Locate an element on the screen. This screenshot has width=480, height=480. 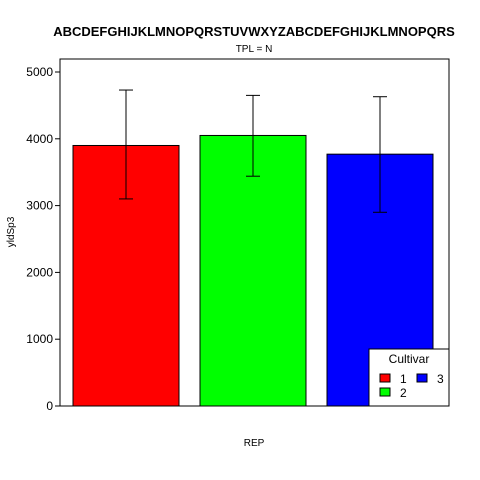
y-tick-label-5000: 5000 is located at coordinates (39, 72).